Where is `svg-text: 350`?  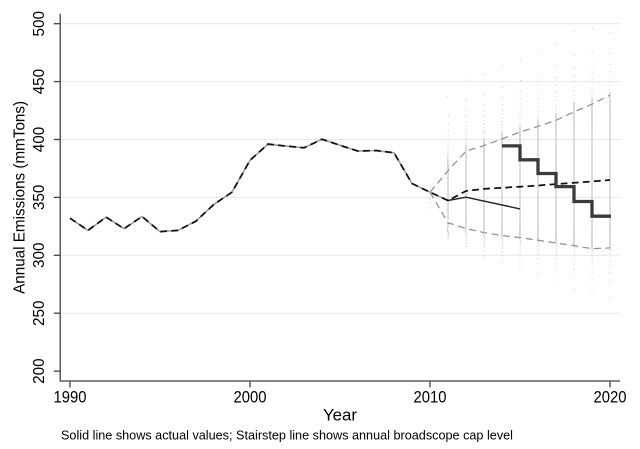 svg-text: 350 is located at coordinates (39, 198).